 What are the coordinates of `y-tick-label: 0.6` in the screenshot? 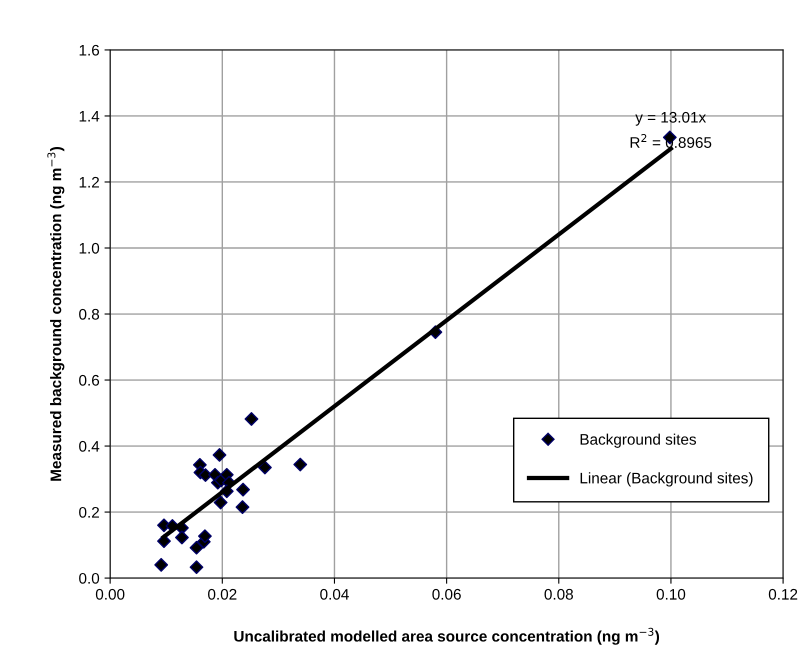 It's located at (89, 380).